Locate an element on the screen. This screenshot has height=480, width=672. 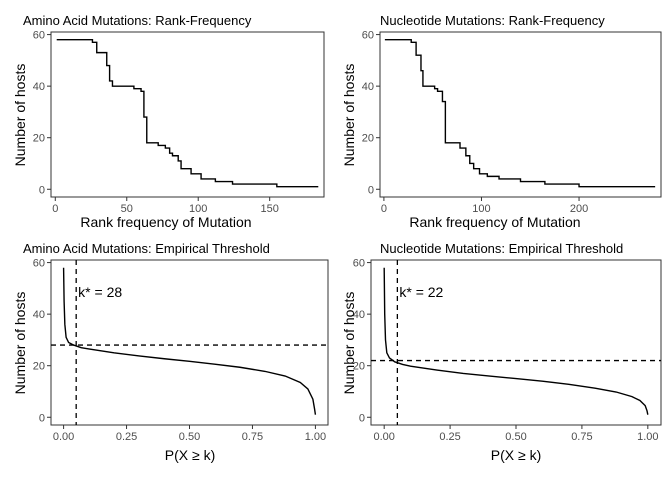
x-axis: 0 100 200 is located at coordinates (484, 206).